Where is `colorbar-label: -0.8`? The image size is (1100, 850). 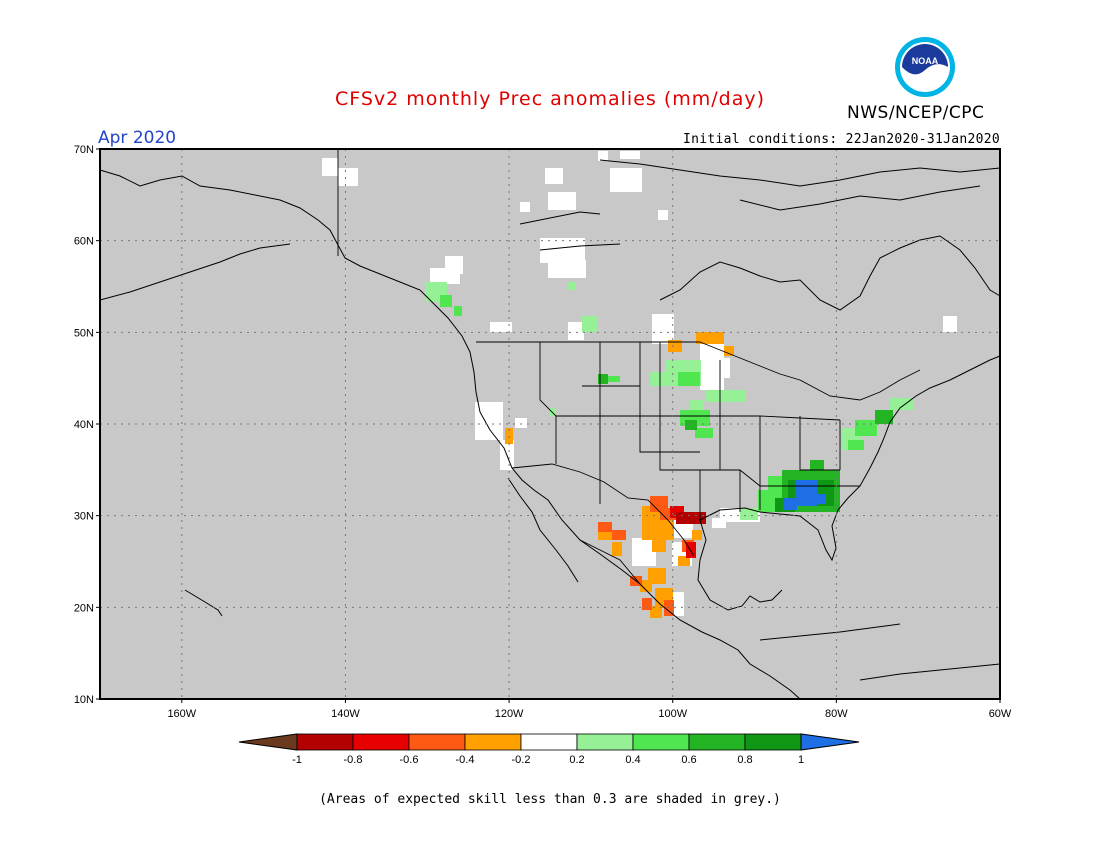
colorbar-label: -0.8 is located at coordinates (353, 760).